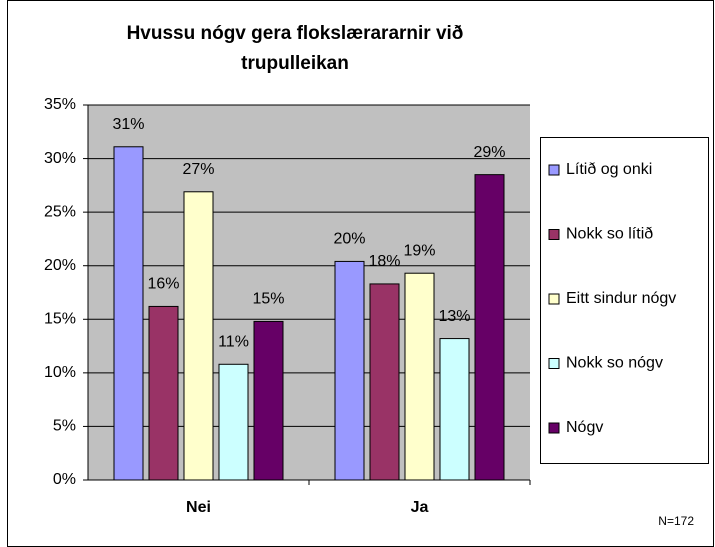 This screenshot has height=547, width=715. Describe the element at coordinates (584, 427) in the screenshot. I see `legend-label: Nógv` at that location.